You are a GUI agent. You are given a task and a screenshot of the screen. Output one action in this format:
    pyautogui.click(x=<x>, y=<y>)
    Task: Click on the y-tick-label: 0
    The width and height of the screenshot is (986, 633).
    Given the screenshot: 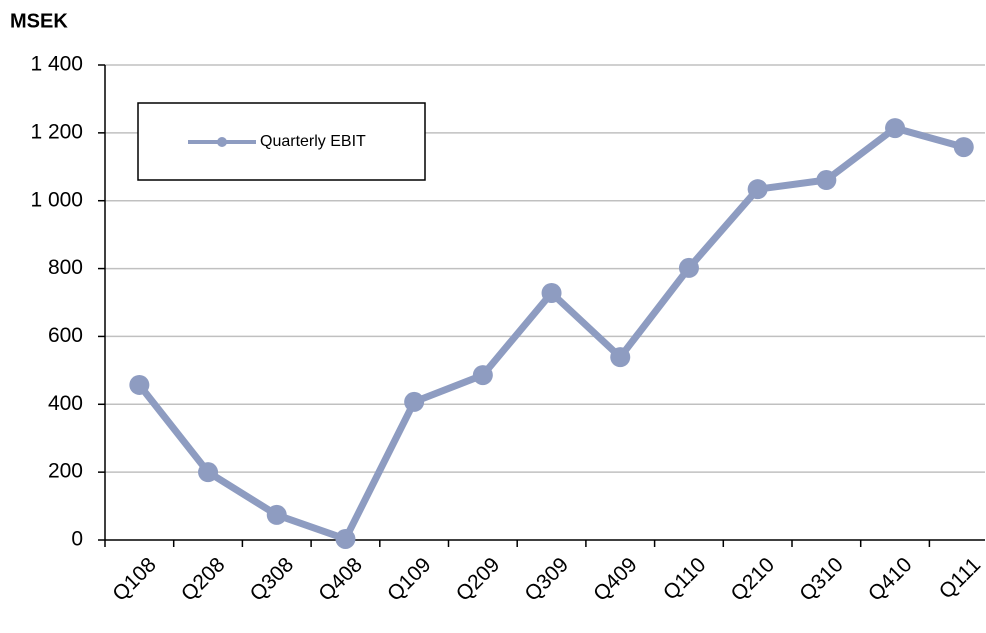 What is the action you would take?
    pyautogui.click(x=77, y=539)
    